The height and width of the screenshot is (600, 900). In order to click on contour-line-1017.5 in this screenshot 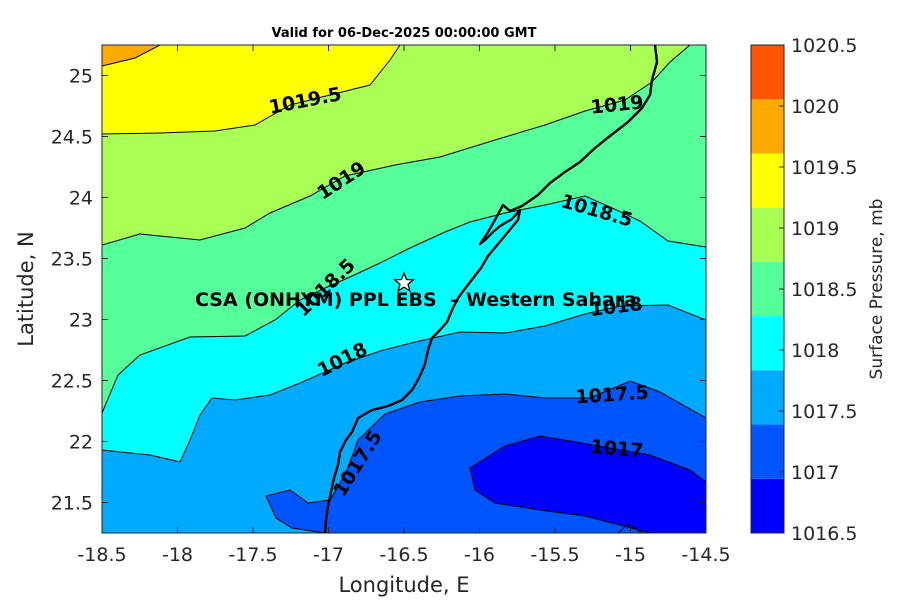, I will do `click(485, 456)`.